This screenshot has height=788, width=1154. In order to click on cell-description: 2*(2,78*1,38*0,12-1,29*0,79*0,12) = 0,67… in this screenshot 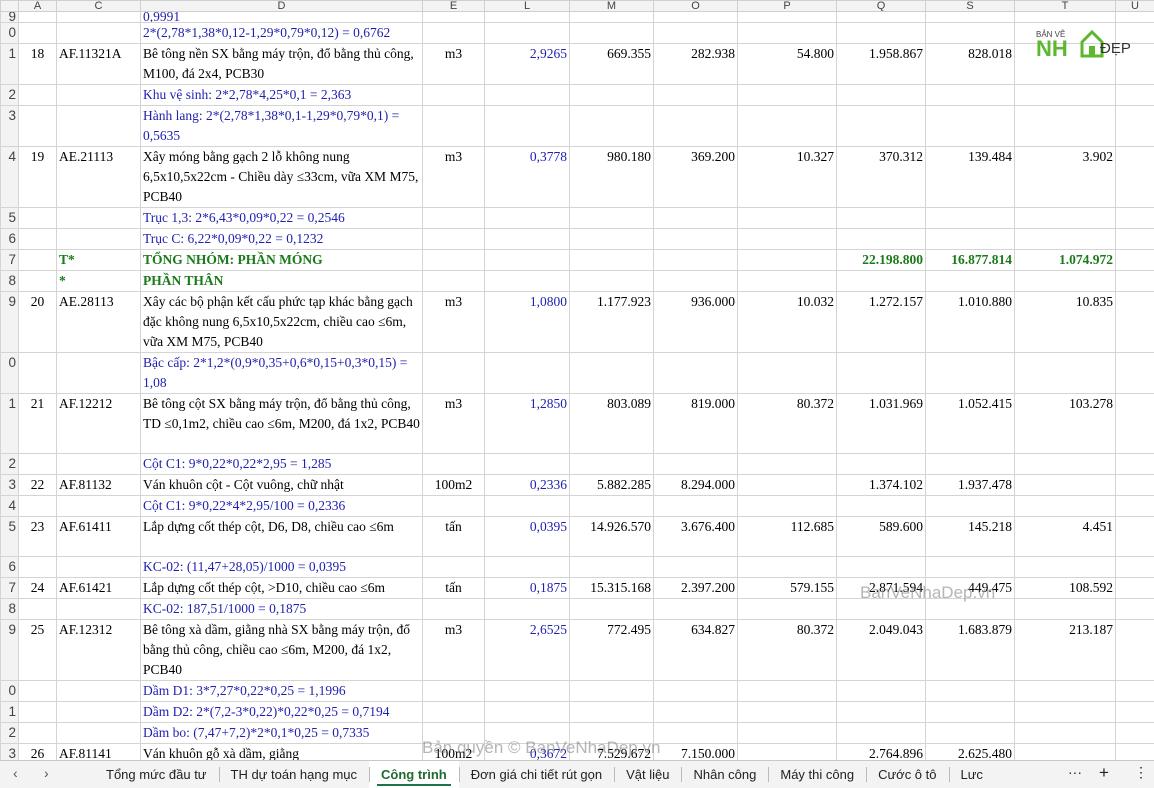, I will do `click(282, 33)`.